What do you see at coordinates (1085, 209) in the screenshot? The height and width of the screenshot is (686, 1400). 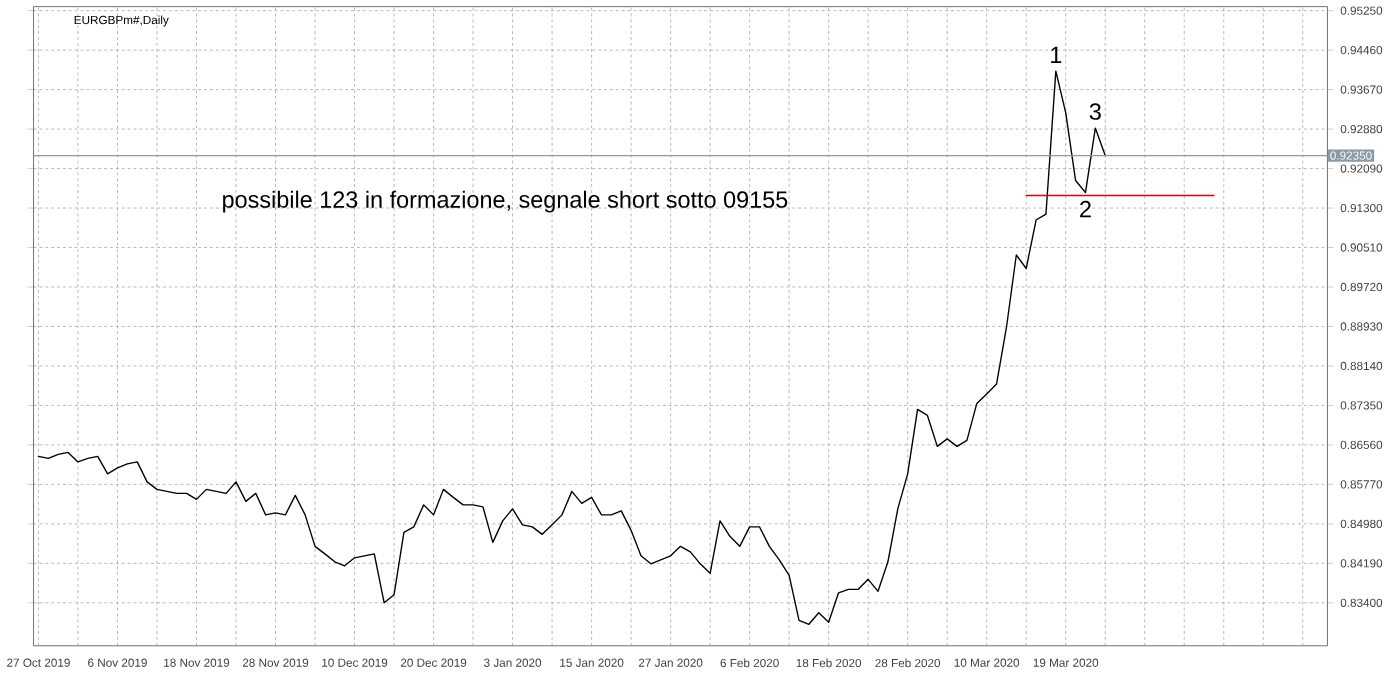 I see `annotation: 2` at bounding box center [1085, 209].